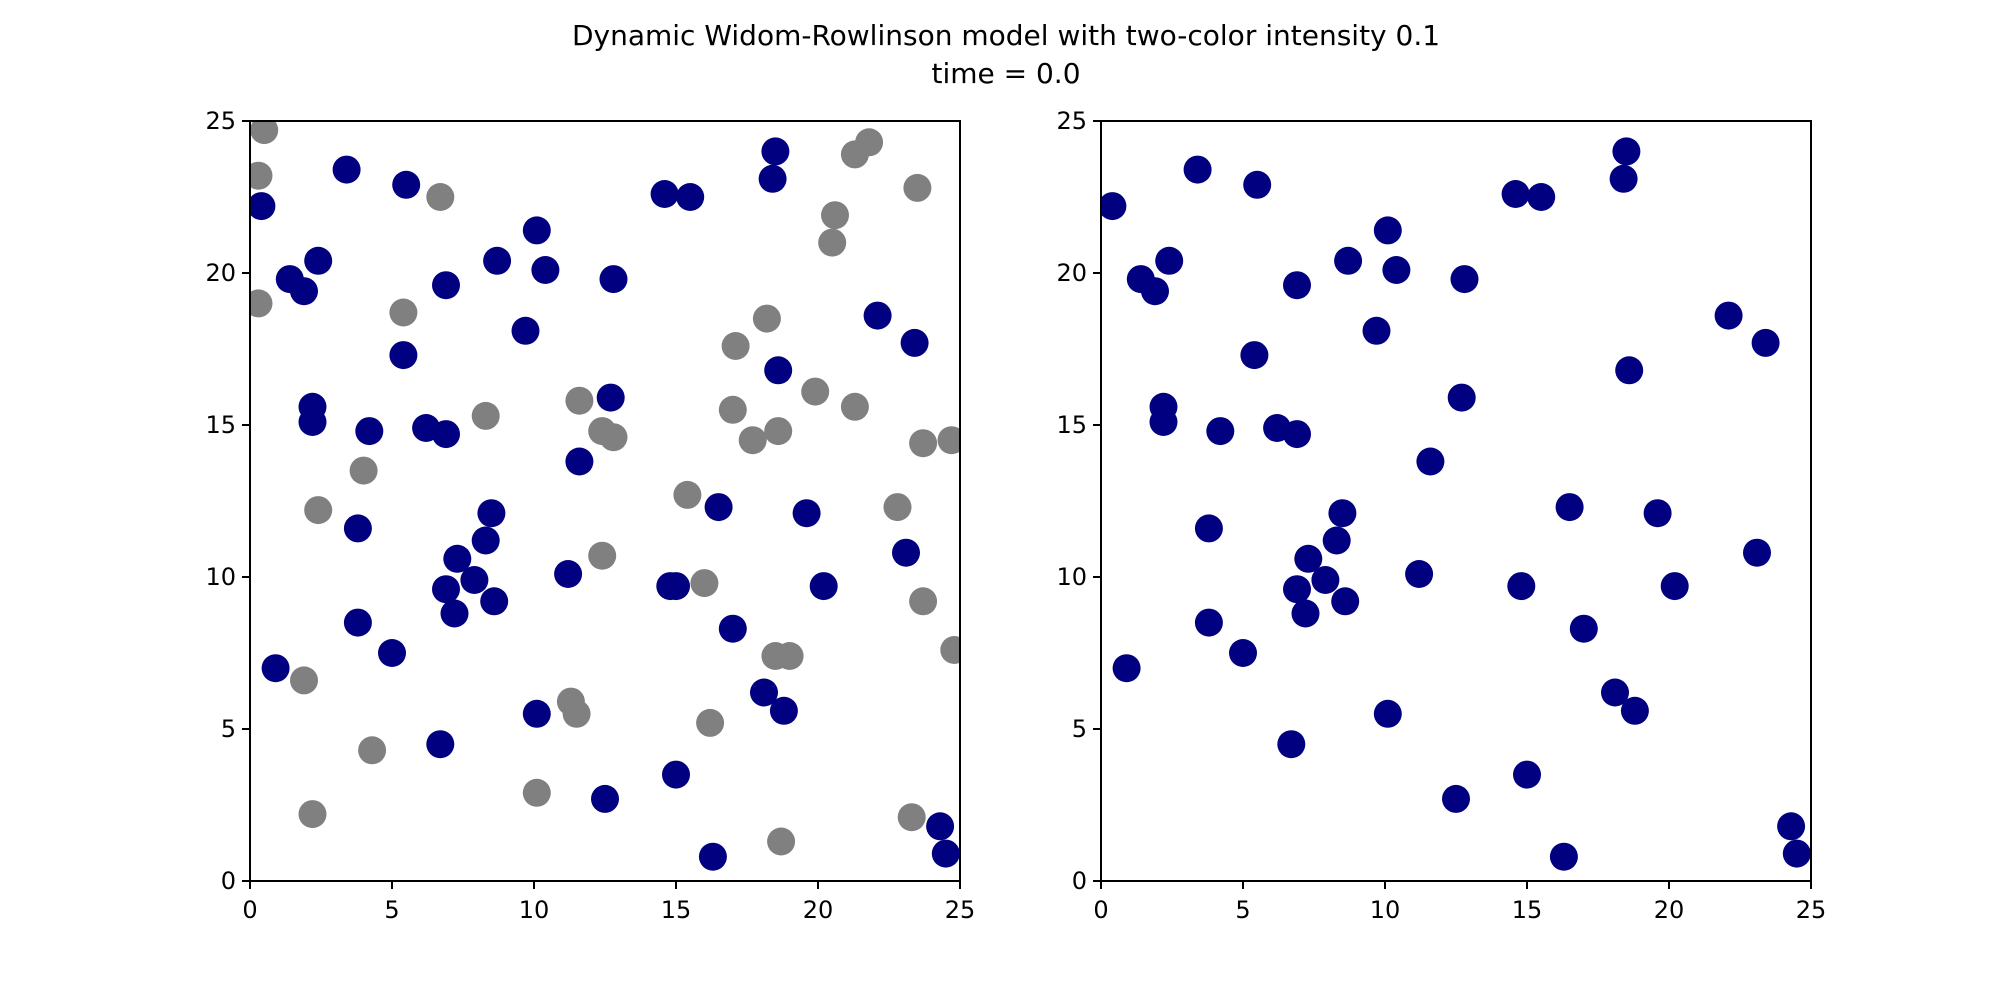  I want to click on figure-subtitle-time: time = 0.0, so click(1005, 73).